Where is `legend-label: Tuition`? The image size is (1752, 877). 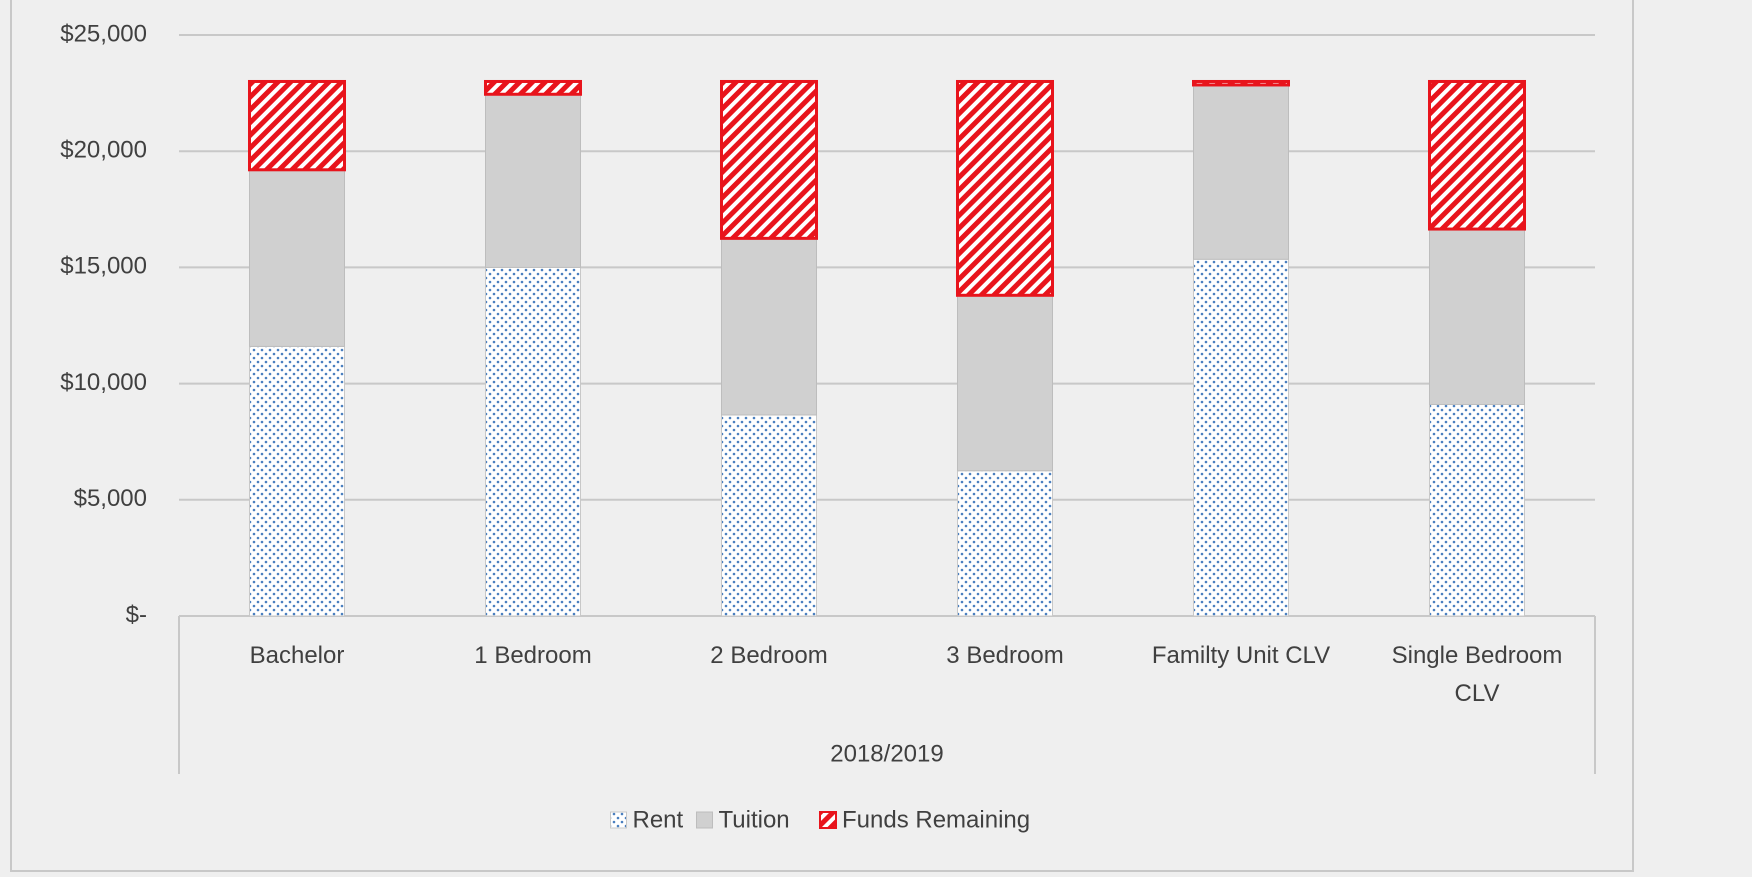 legend-label: Tuition is located at coordinates (754, 819).